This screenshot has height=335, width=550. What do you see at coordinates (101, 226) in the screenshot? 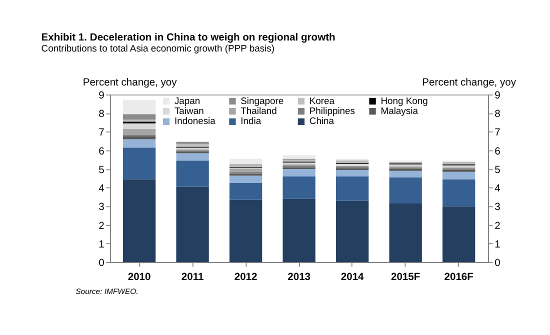
I see `y-tick-label: 2` at bounding box center [101, 226].